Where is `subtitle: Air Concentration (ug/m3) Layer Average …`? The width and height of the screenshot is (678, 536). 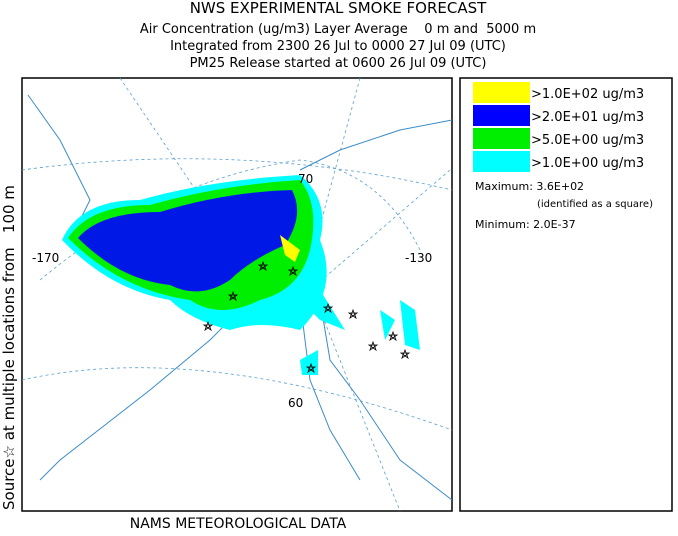
subtitle: Air Concentration (ug/m3) Layer Average … is located at coordinates (338, 29).